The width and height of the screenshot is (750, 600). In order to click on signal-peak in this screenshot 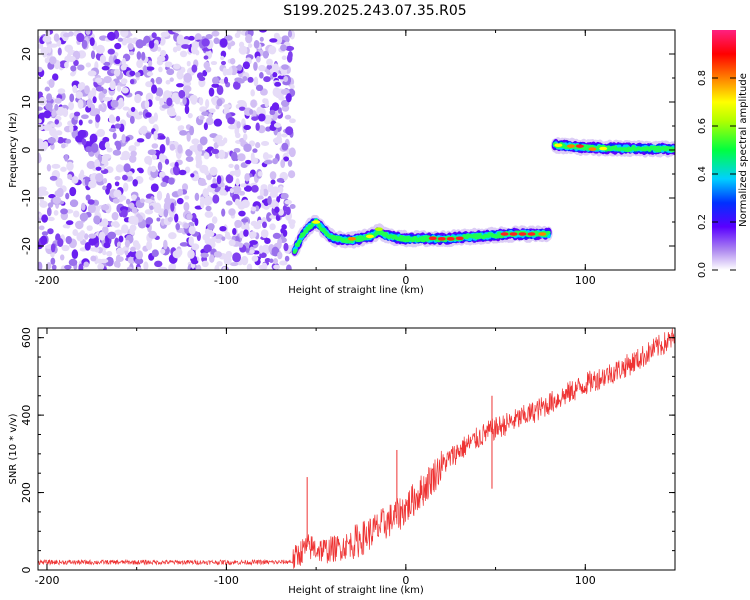, I will do `click(432, 238)`.